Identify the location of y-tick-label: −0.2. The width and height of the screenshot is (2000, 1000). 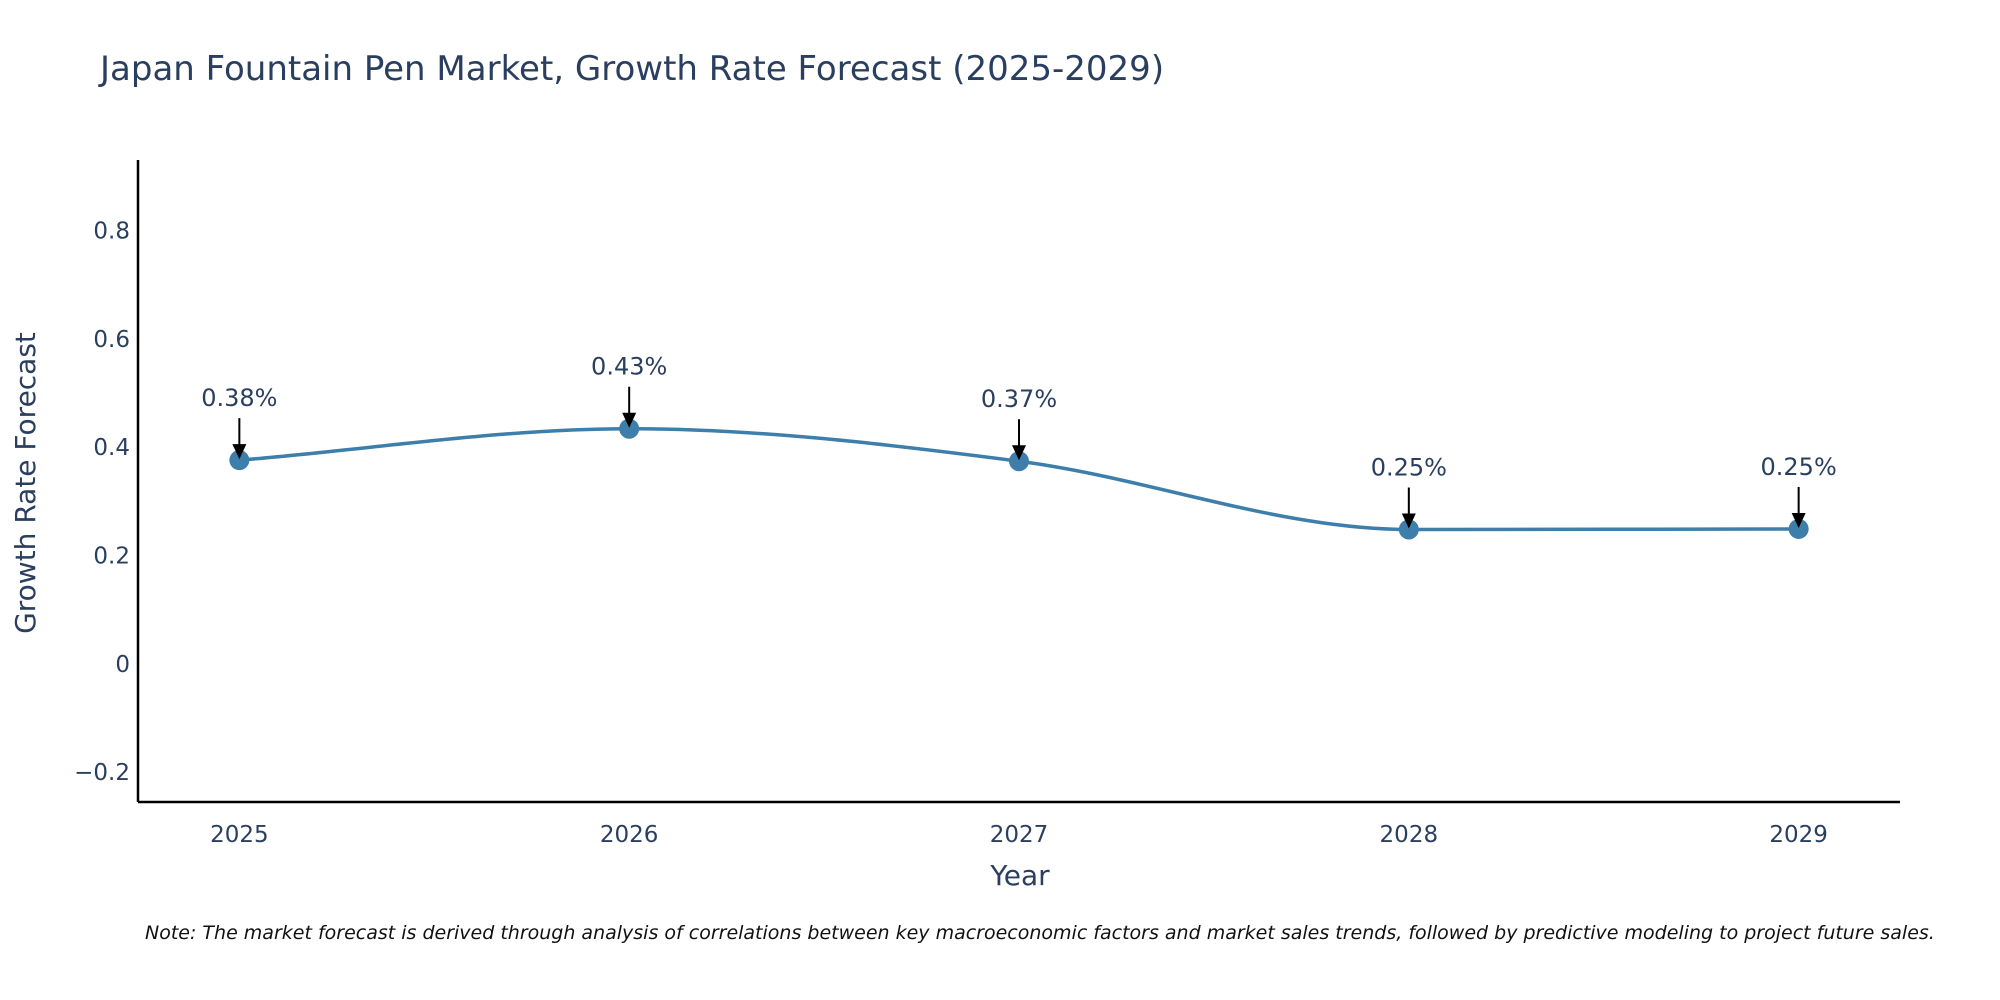
(102, 773).